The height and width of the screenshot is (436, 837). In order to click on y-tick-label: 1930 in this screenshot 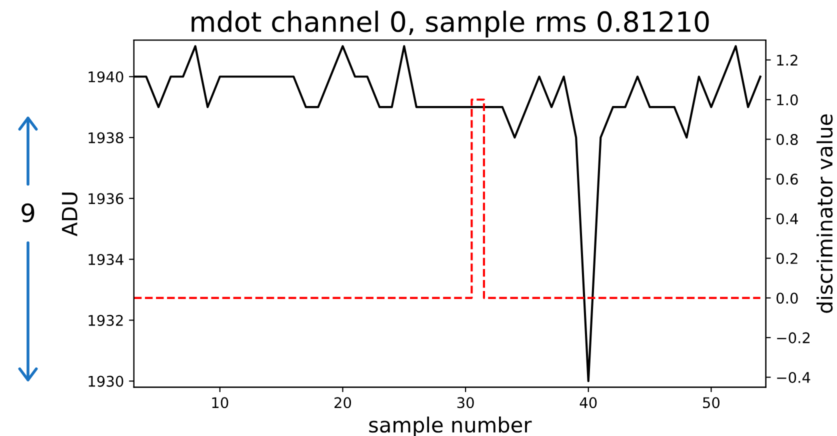, I will do `click(106, 381)`.